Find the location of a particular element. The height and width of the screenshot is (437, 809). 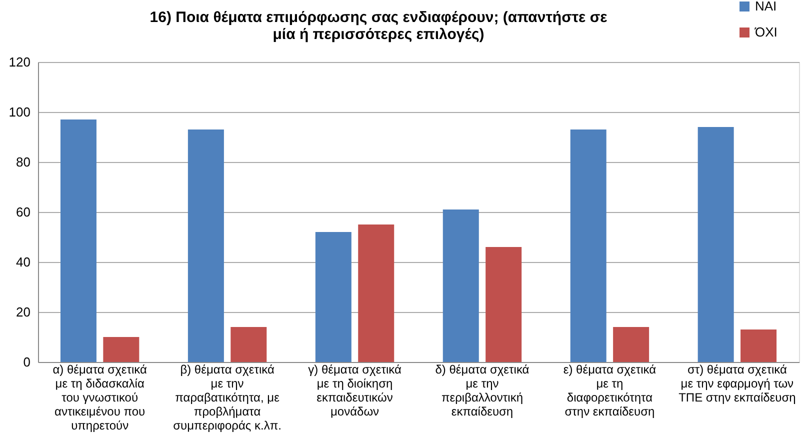

legend-label: ΌΧΙ is located at coordinates (766, 32).